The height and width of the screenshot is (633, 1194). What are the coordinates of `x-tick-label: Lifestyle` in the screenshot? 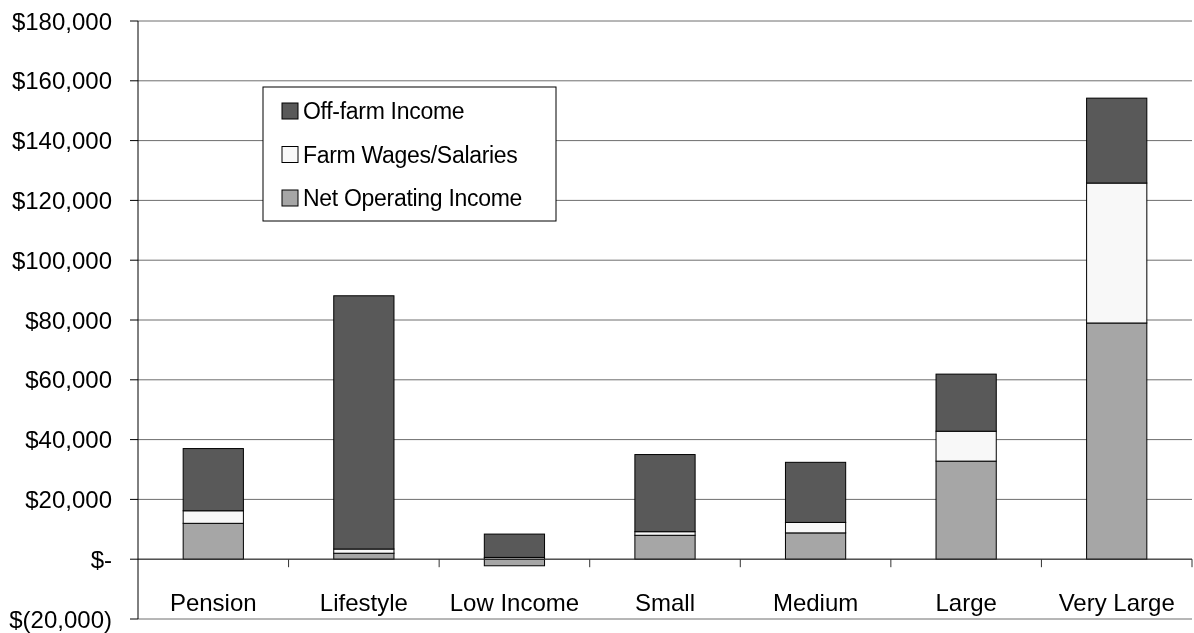 It's located at (363, 602).